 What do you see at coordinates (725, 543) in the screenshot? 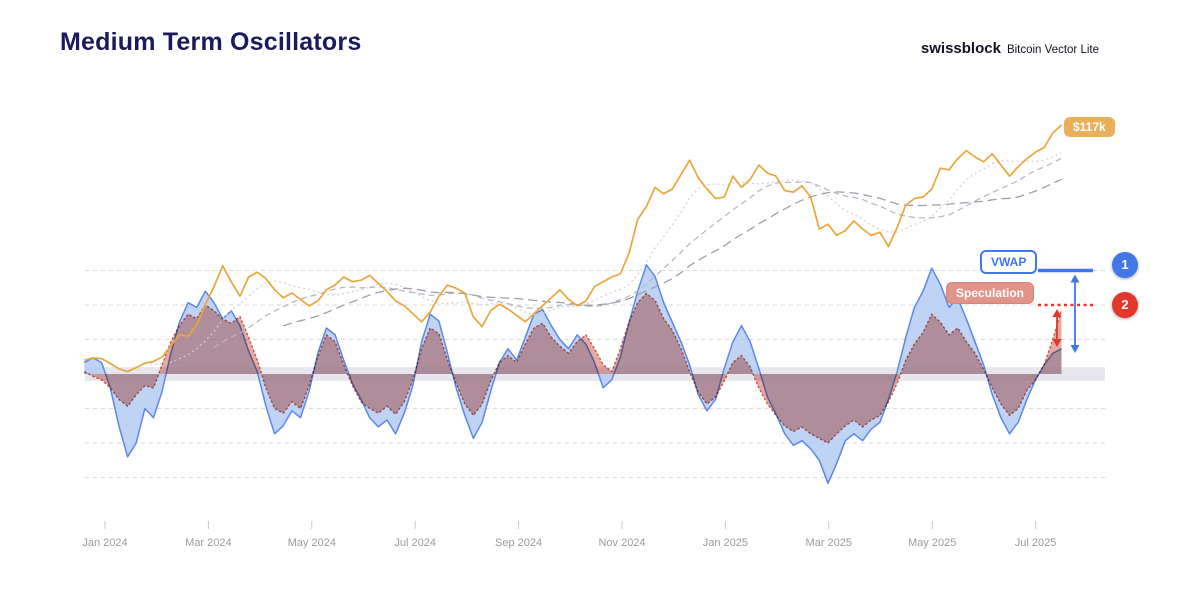
I see `x-tick-label: Jan 2025` at bounding box center [725, 543].